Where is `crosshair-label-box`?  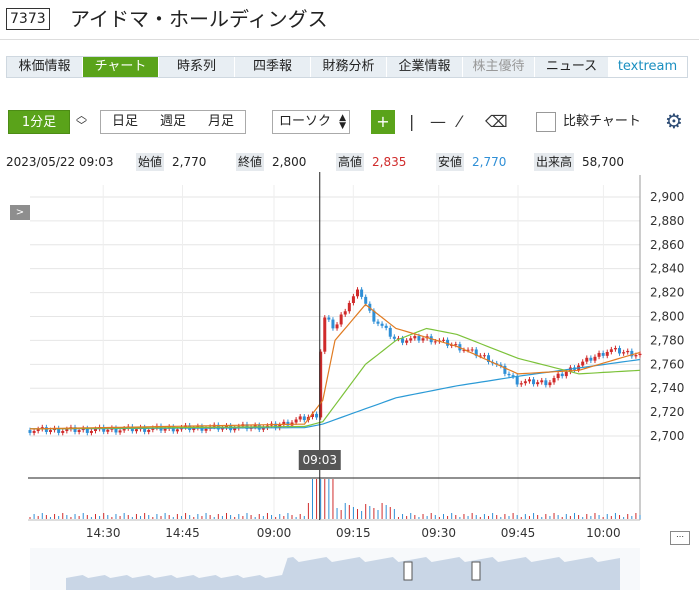
crosshair-label-box is located at coordinates (319, 460).